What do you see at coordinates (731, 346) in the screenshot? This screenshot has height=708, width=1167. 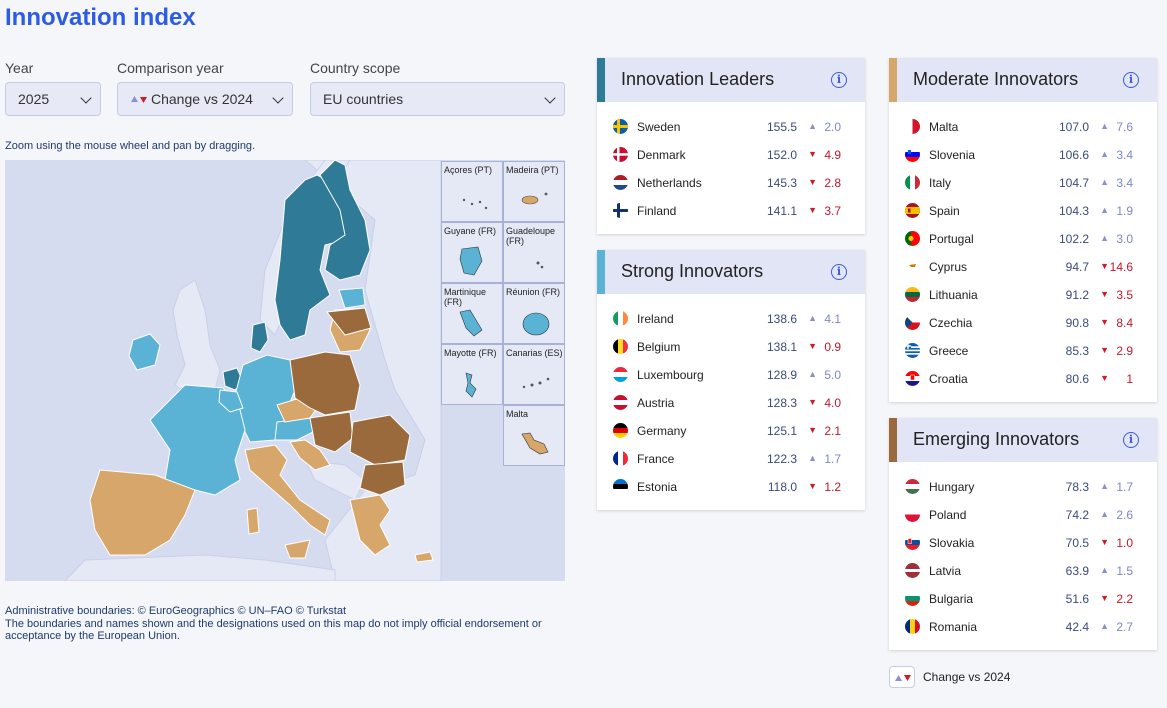 I see `country-row-belgium: Belgium 138.1 ▼ 0.9` at bounding box center [731, 346].